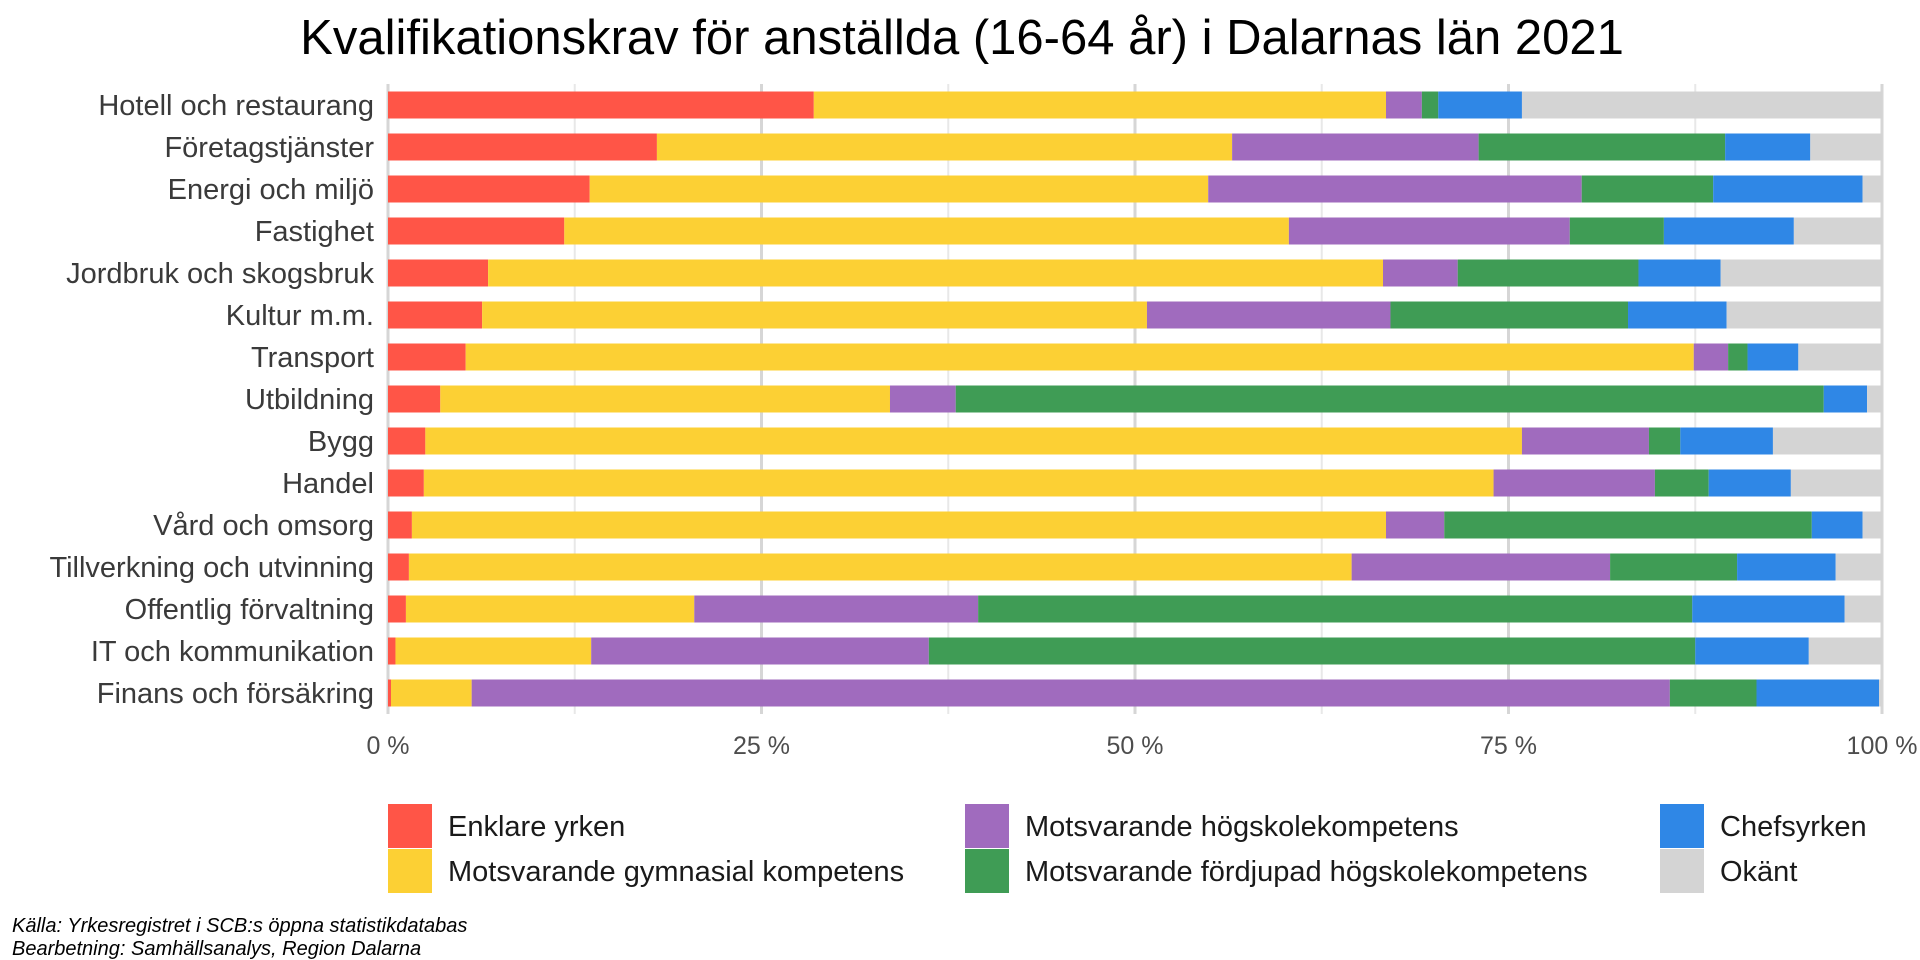 This screenshot has width=1920, height=960. Describe the element at coordinates (1508, 746) in the screenshot. I see `x-tick-label: 75 %` at that location.